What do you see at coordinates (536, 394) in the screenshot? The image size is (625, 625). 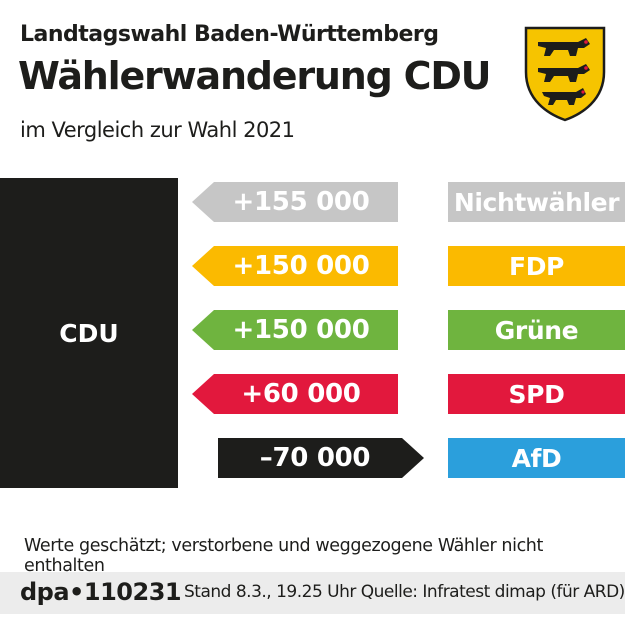 I see `party-label-spd: SPD` at bounding box center [536, 394].